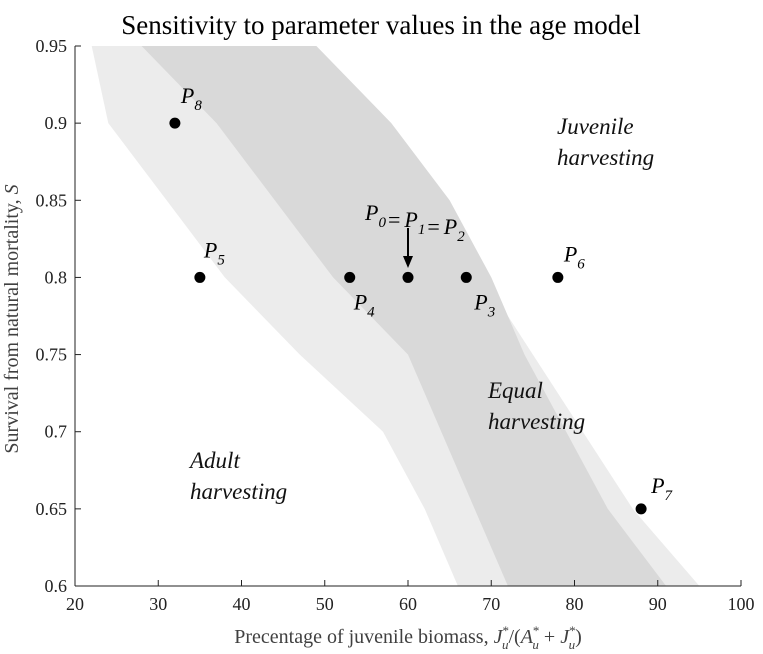 This screenshot has height=654, width=763. Describe the element at coordinates (12, 323) in the screenshot. I see `y-label-part: Survival from natural mortality,` at that location.